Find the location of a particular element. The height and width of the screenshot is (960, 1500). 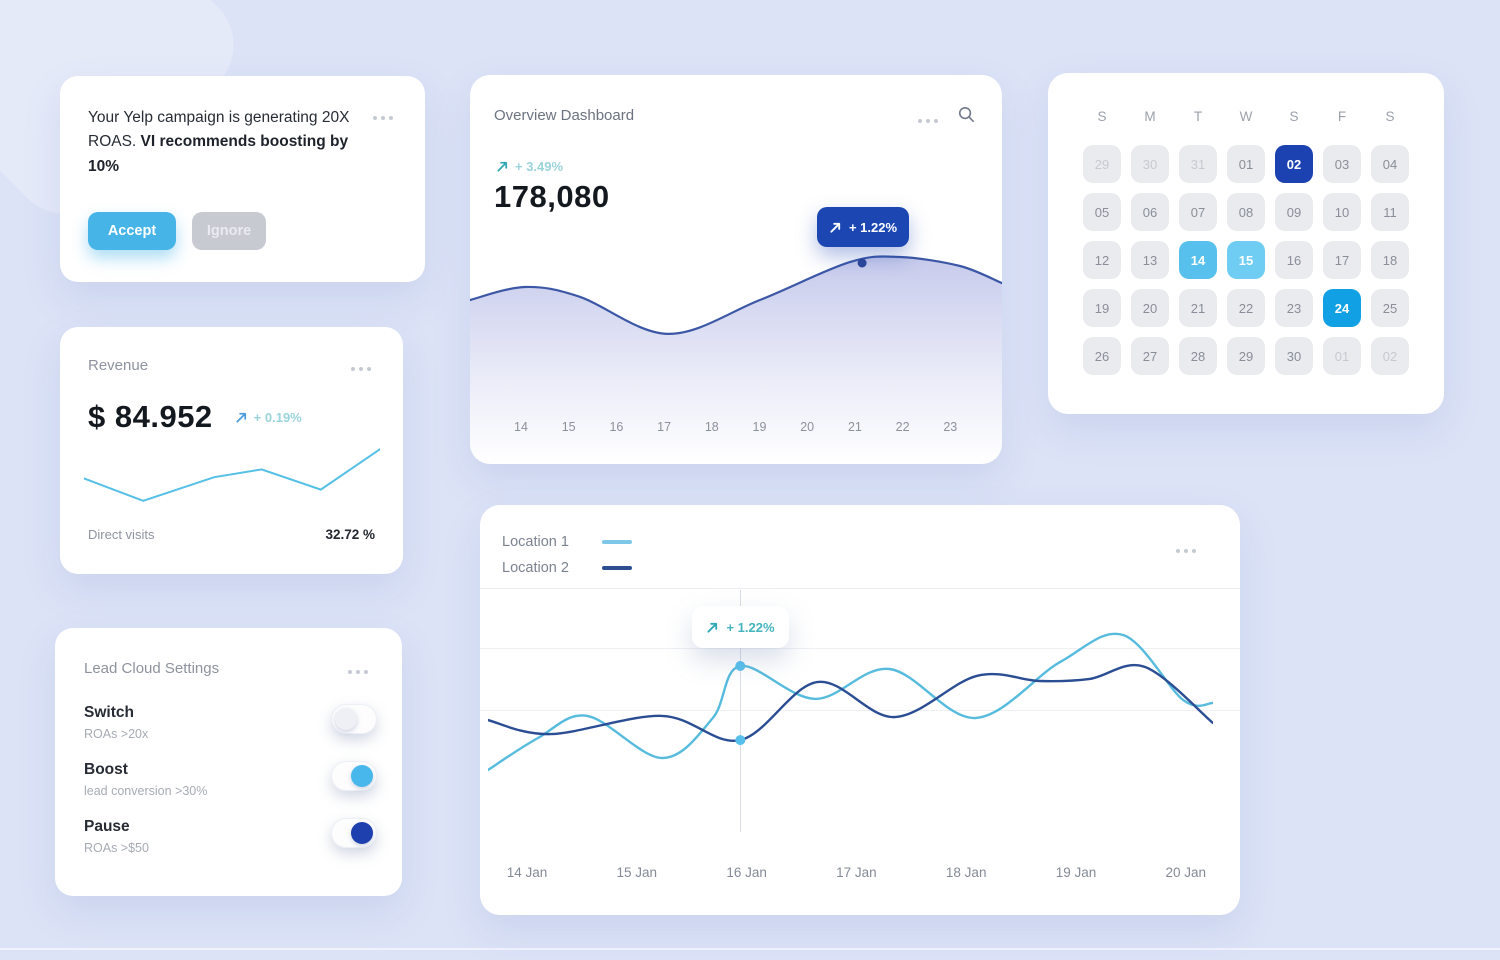

legend-item: Location 1 is located at coordinates (567, 542).